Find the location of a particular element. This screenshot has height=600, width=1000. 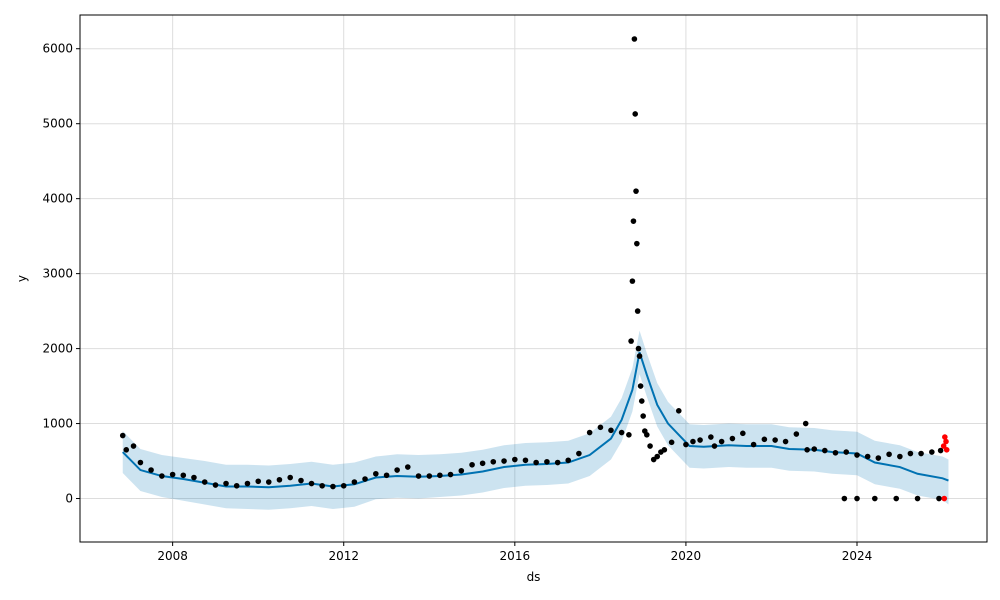

y-axis-label: y is located at coordinates (22, 278).